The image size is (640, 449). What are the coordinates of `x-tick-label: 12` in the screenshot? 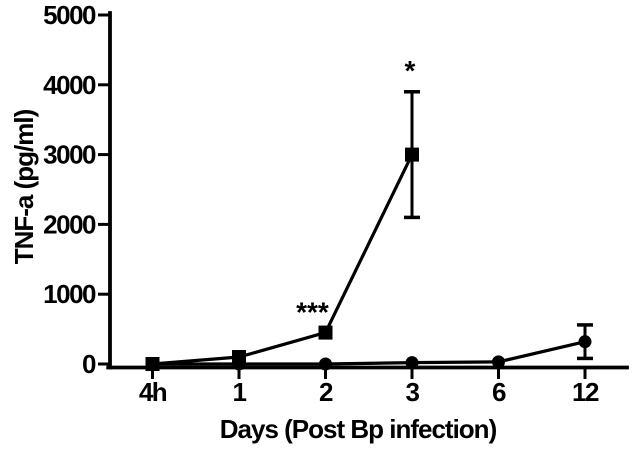 It's located at (585, 392).